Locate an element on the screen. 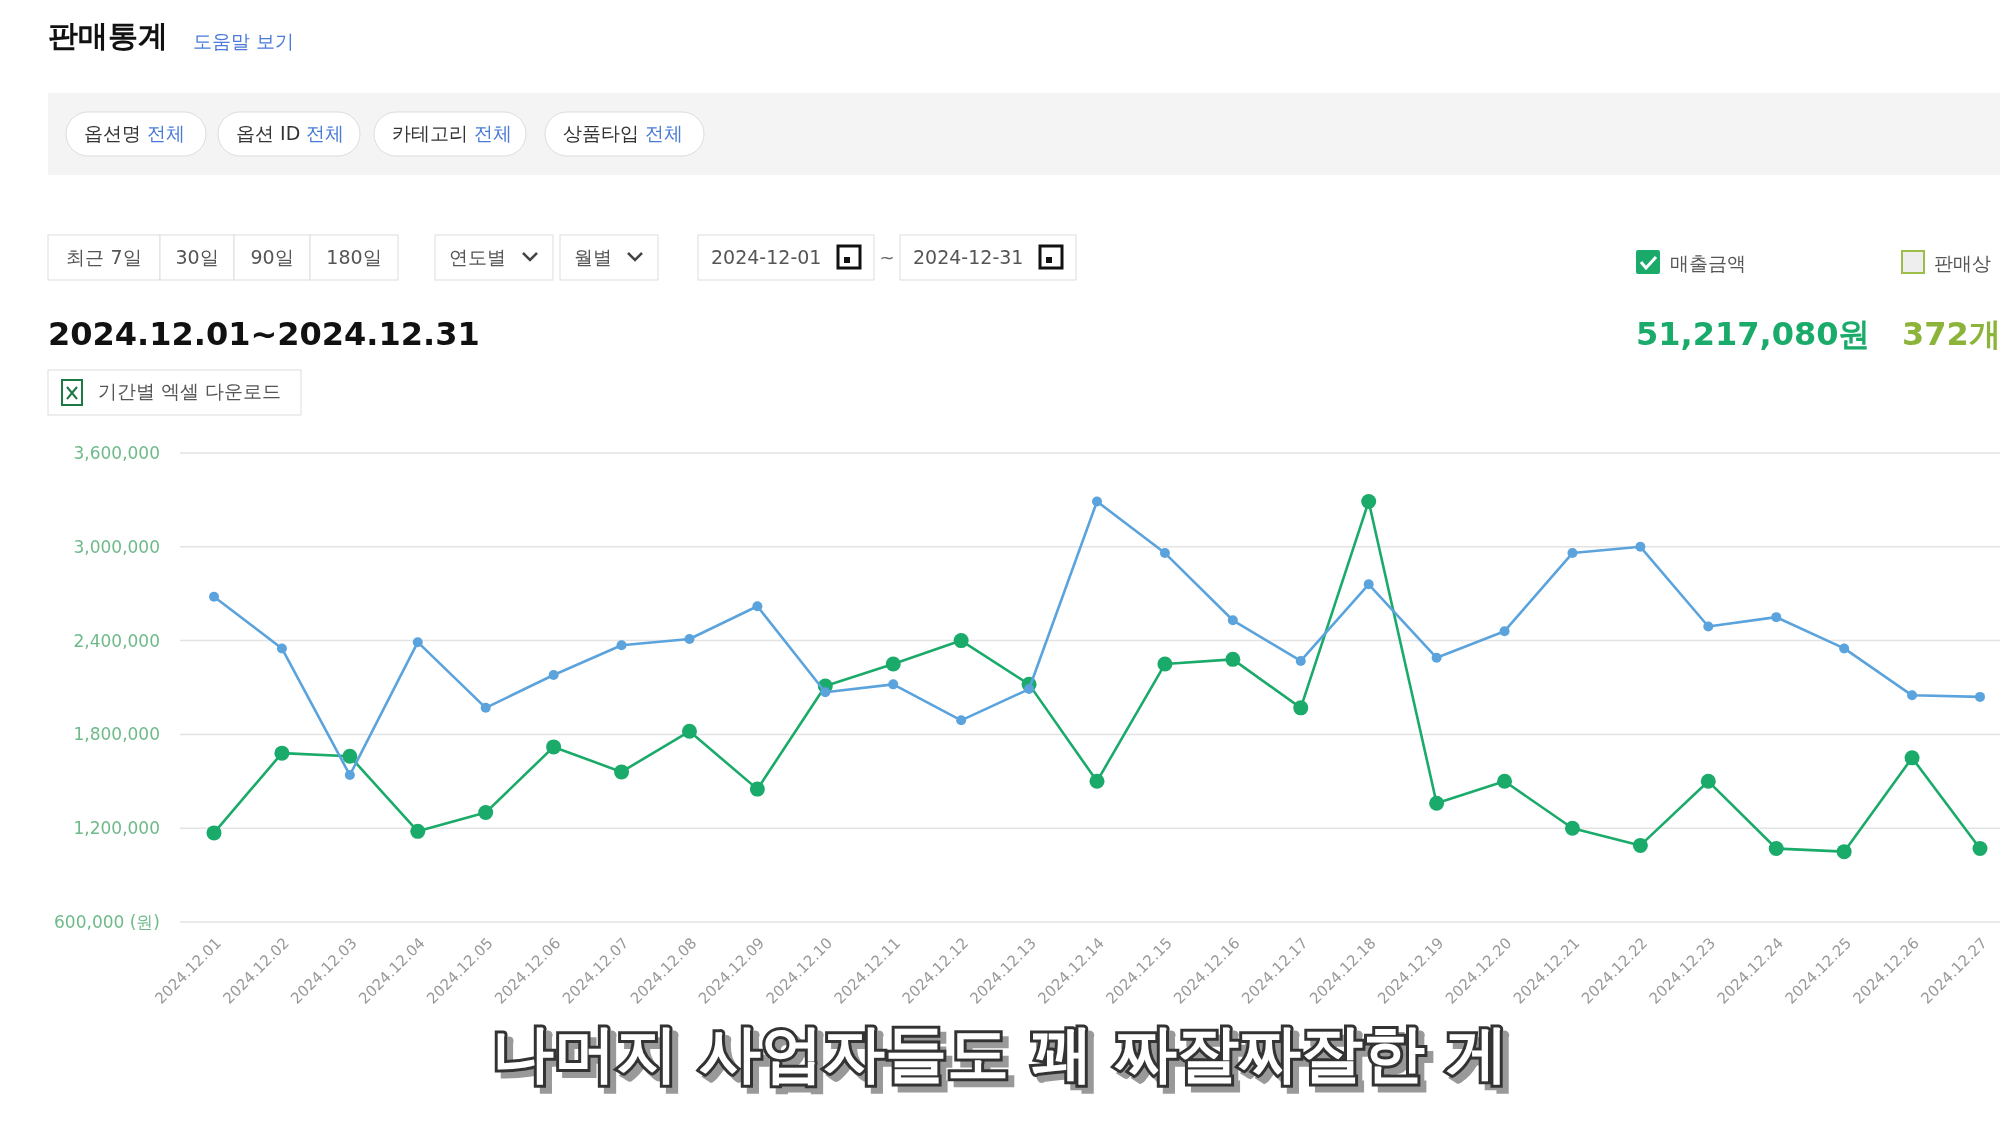 Image resolution: width=2000 pixels, height=1125 pixels. text: 30일 is located at coordinates (197, 257).